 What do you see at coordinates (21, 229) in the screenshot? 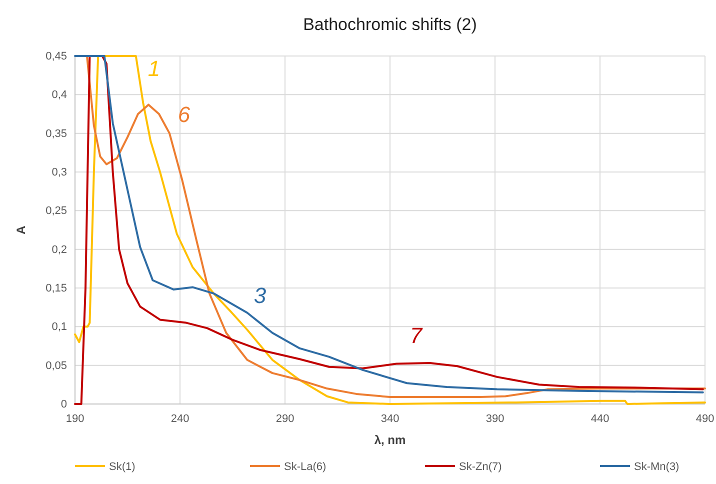
I see `y-axis-title: A` at bounding box center [21, 229].